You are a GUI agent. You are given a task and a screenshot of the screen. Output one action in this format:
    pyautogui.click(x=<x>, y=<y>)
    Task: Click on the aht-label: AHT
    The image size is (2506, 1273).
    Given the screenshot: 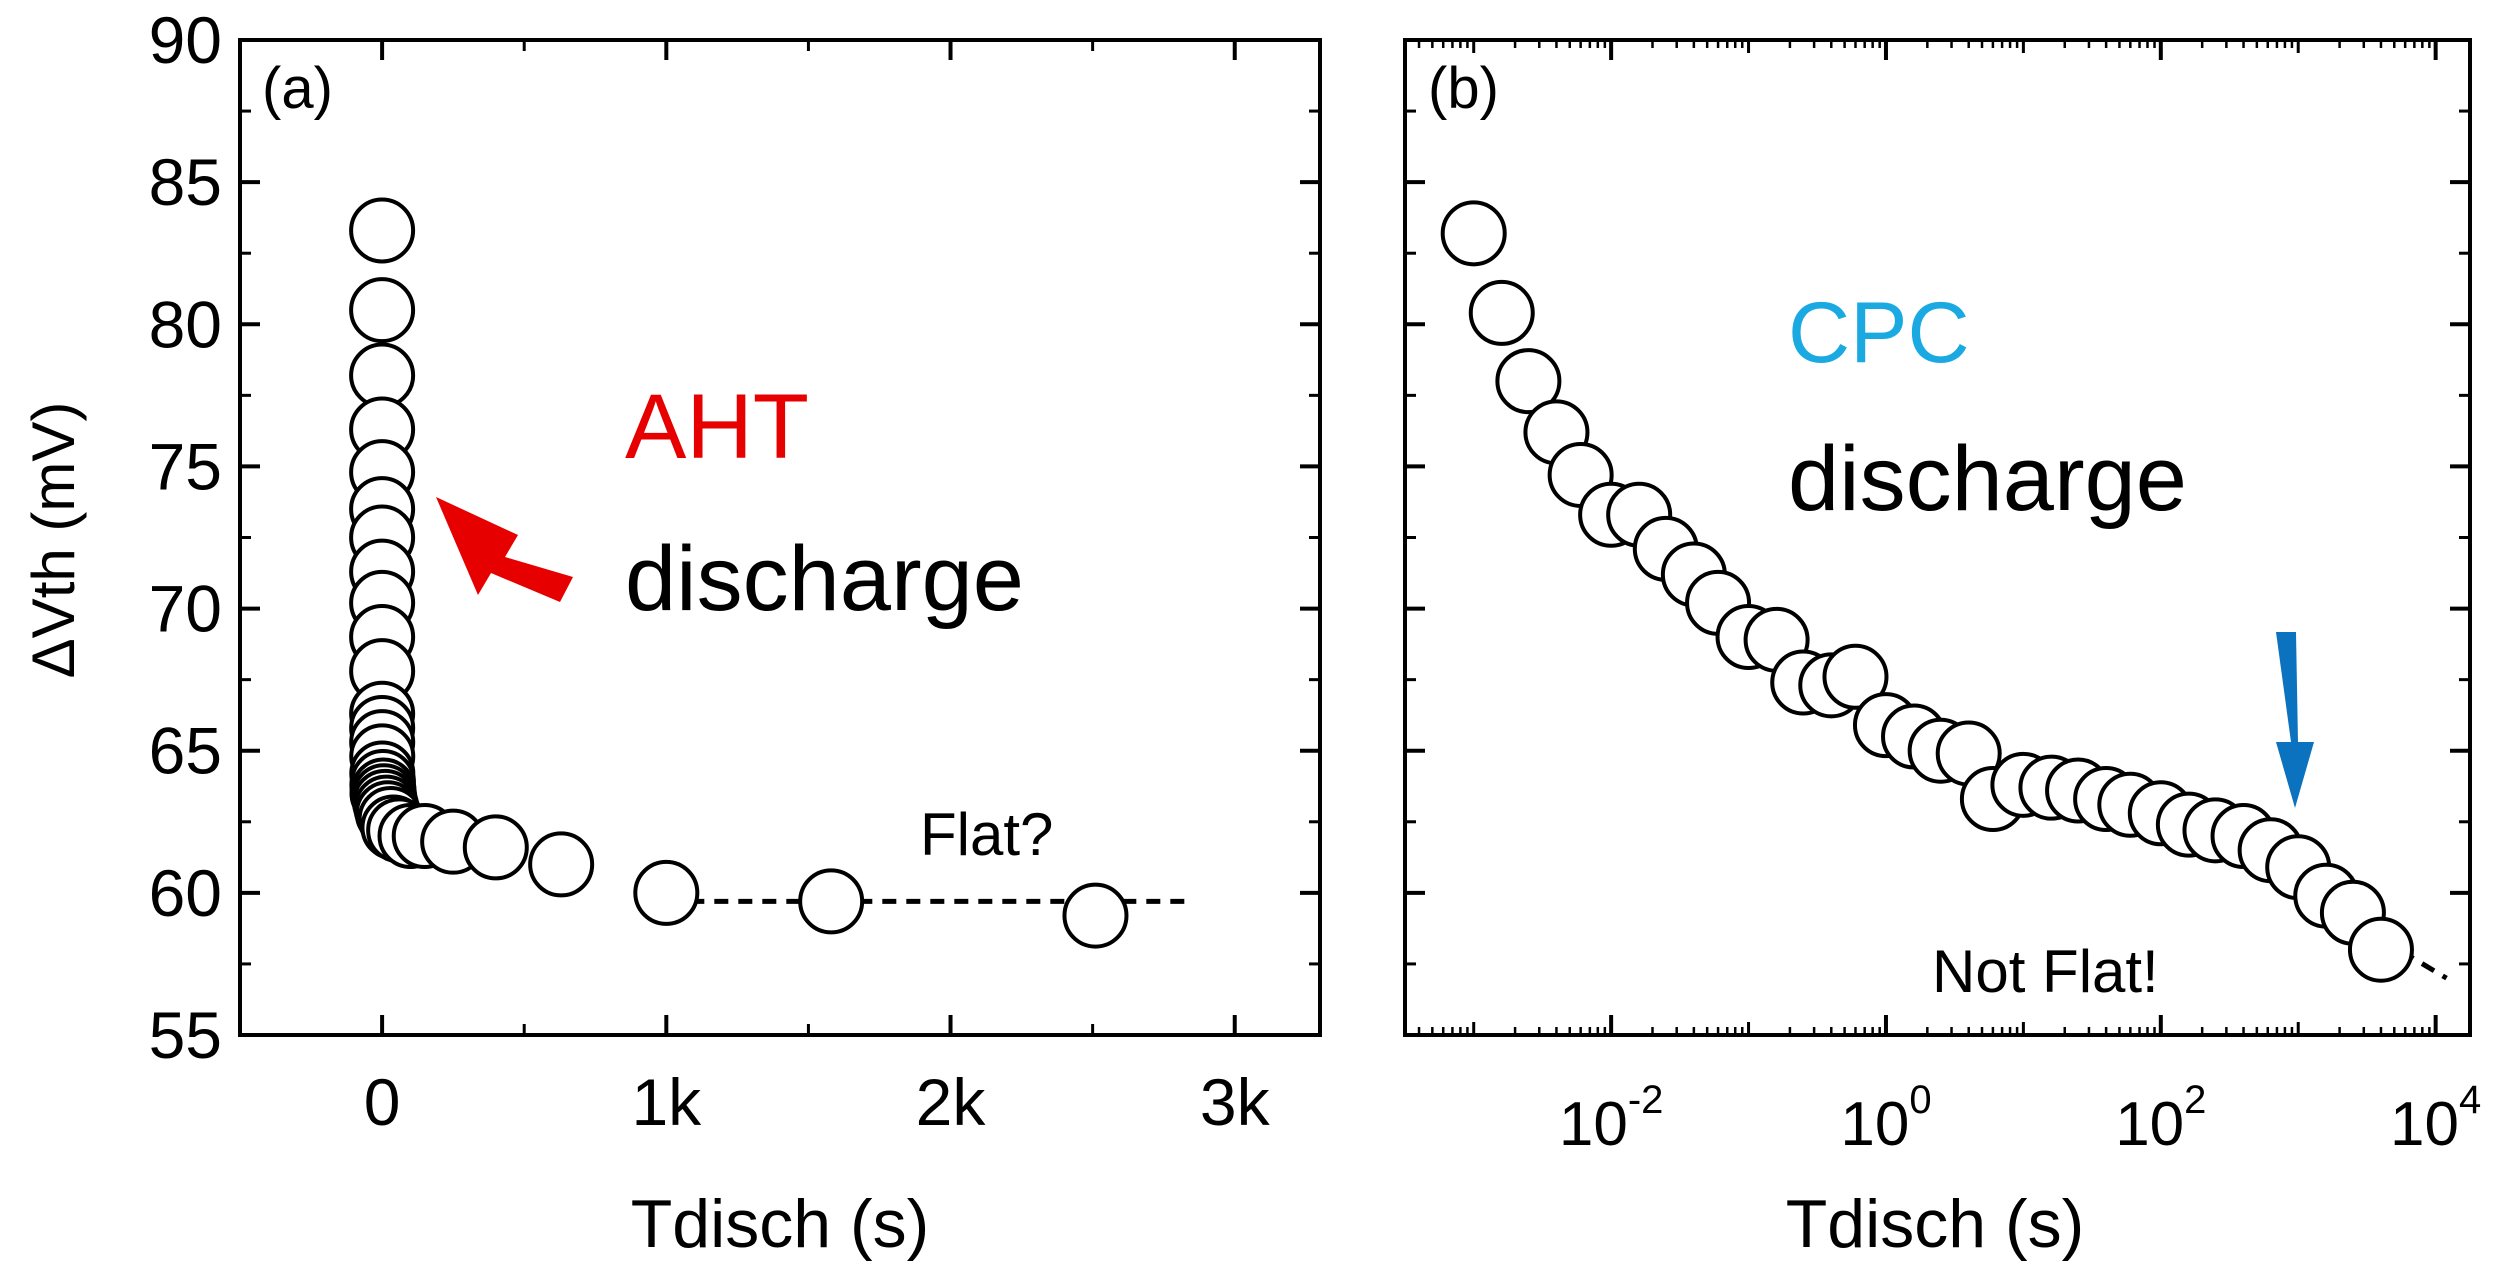 What is the action you would take?
    pyautogui.click(x=717, y=427)
    